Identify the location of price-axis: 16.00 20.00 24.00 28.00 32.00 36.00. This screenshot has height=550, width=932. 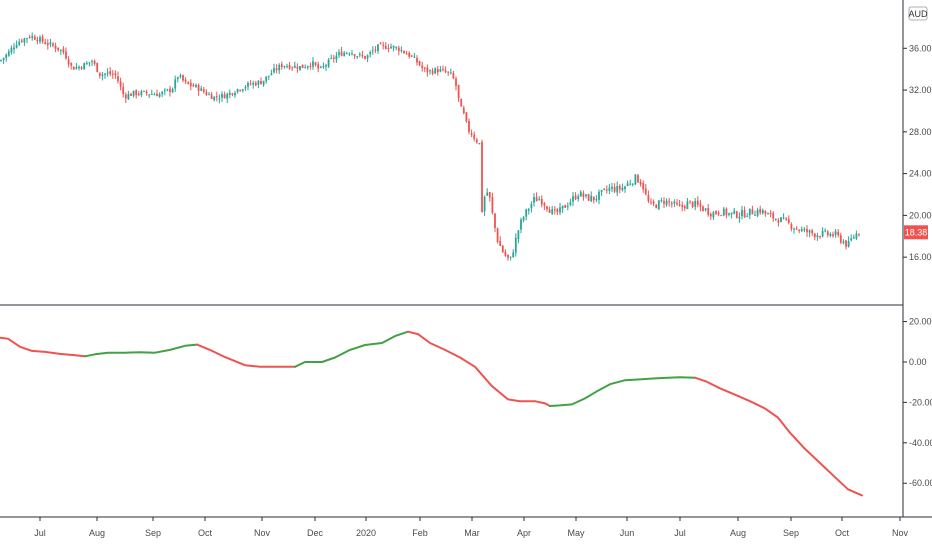
(917, 152).